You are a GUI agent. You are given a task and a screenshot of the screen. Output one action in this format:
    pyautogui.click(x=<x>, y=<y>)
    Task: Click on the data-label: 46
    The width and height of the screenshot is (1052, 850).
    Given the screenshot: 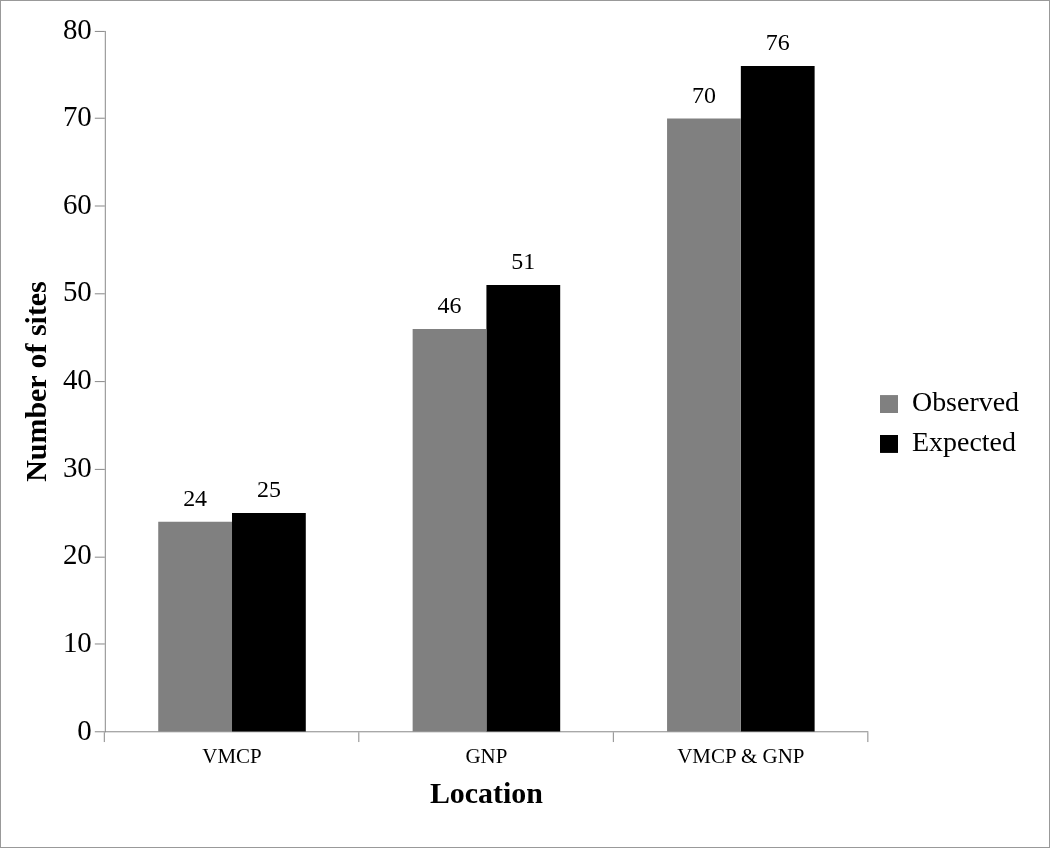 What is the action you would take?
    pyautogui.click(x=449, y=305)
    